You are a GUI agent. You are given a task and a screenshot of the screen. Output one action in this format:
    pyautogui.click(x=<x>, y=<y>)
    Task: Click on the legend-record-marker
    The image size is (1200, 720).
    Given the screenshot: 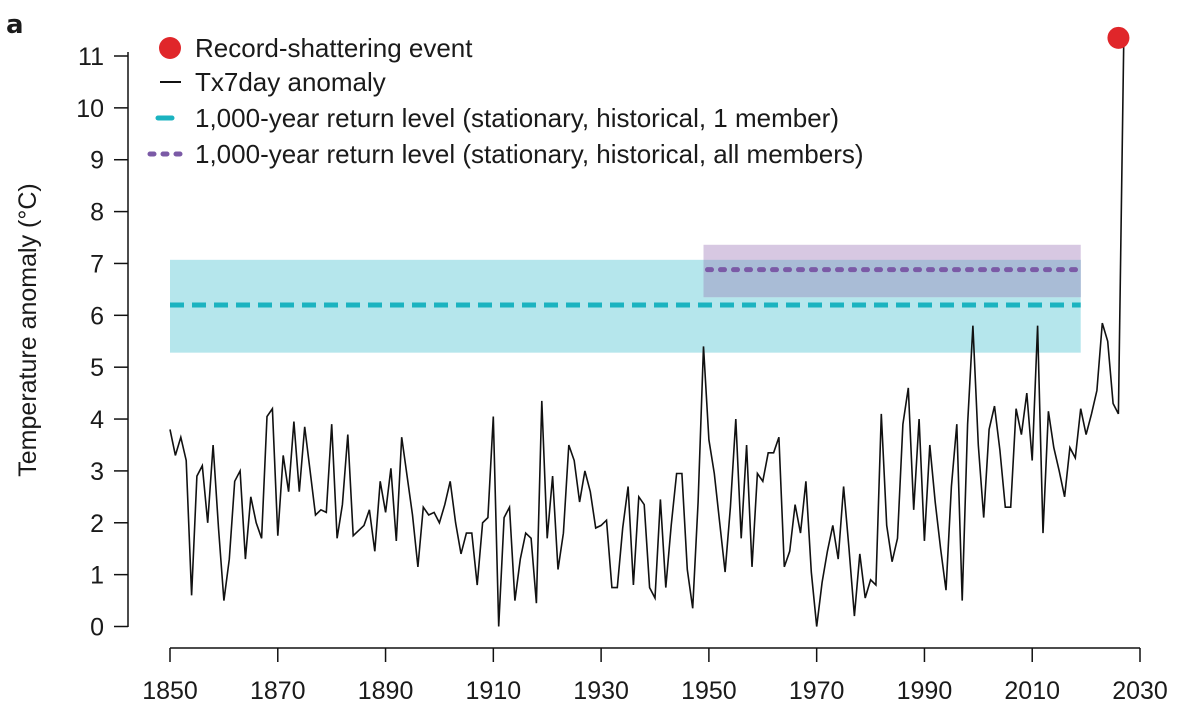 What is the action you would take?
    pyautogui.click(x=170, y=48)
    